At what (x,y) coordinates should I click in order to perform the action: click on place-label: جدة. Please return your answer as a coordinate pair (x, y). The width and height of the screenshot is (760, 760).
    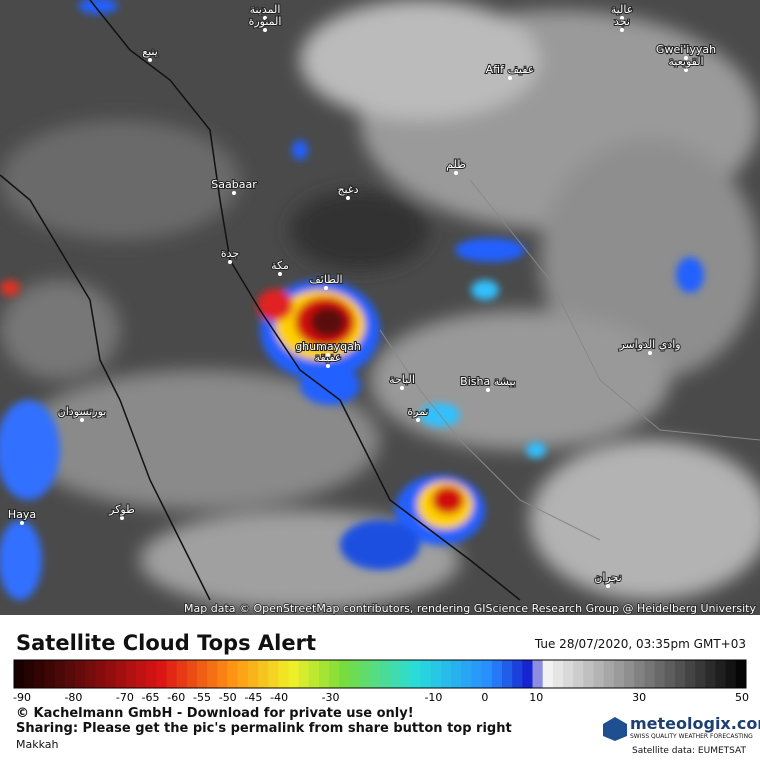
    Looking at the image, I should click on (230, 253).